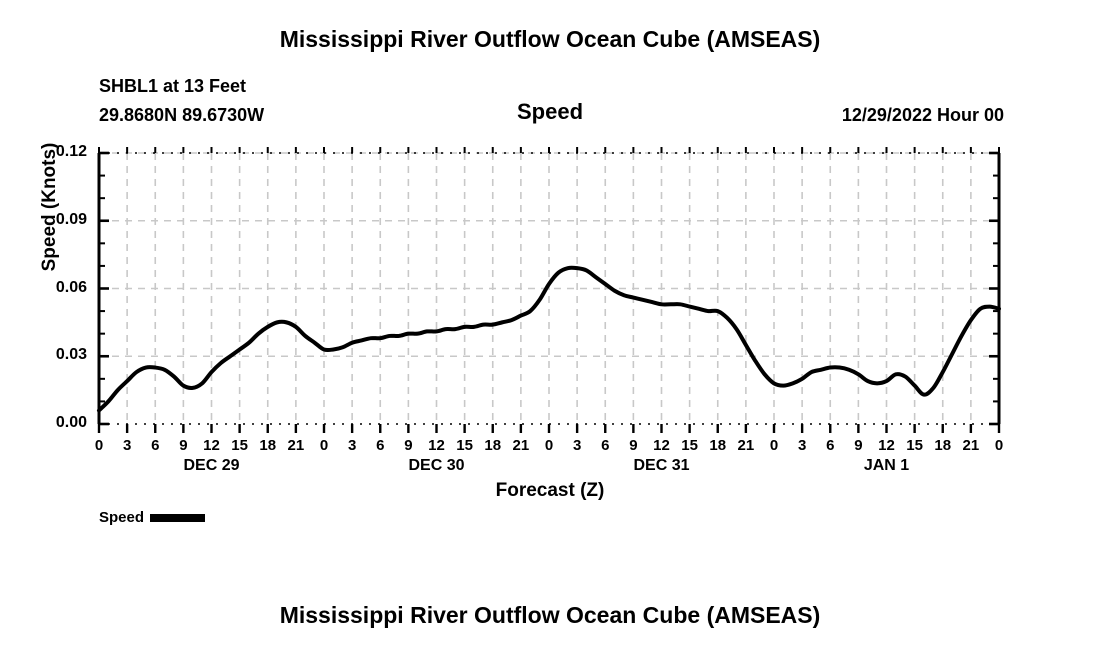  Describe the element at coordinates (173, 86) in the screenshot. I see `station-name-label: SHBL1 at 13 Feet` at that location.